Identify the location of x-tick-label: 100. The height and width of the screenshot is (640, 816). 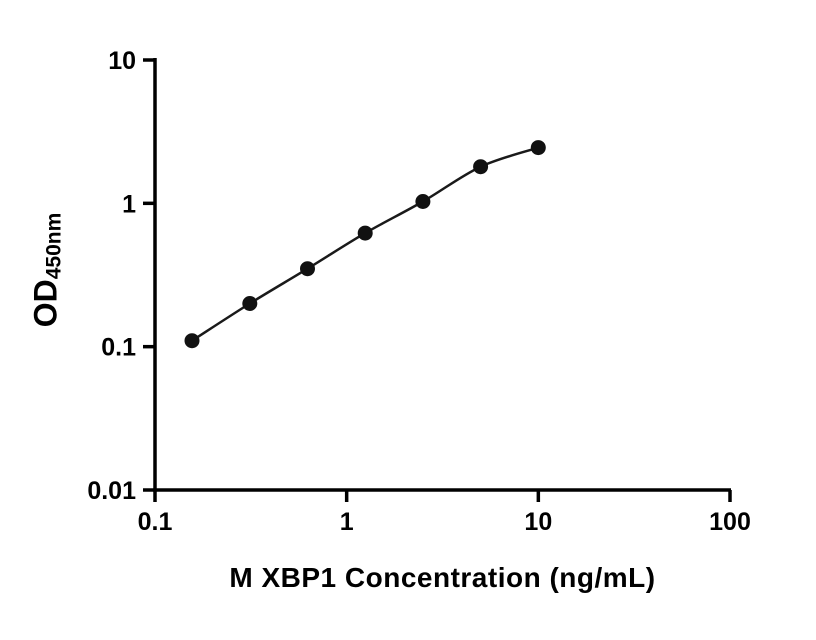
(730, 522).